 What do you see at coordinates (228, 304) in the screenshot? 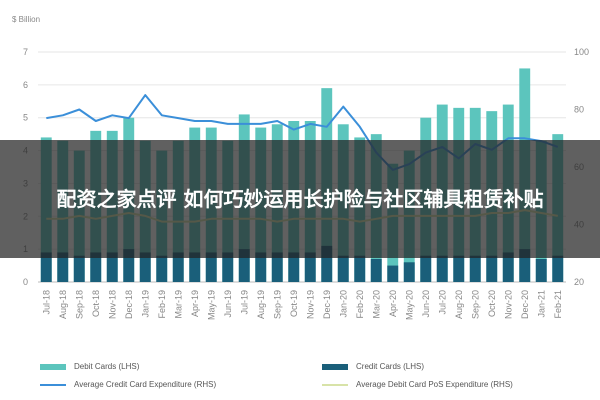
I see `x-tick-label: Jun-19` at bounding box center [228, 304].